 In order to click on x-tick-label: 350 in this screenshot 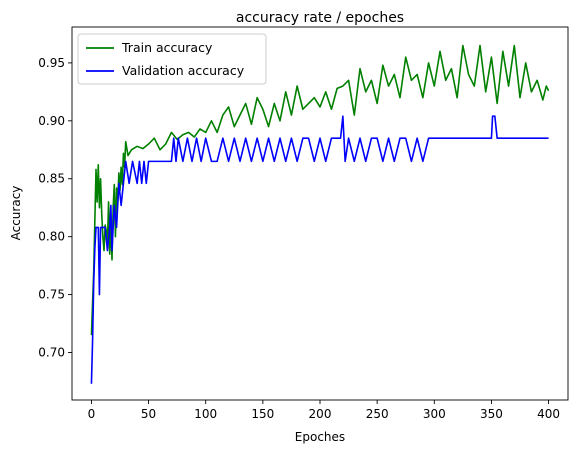, I will do `click(491, 414)`.